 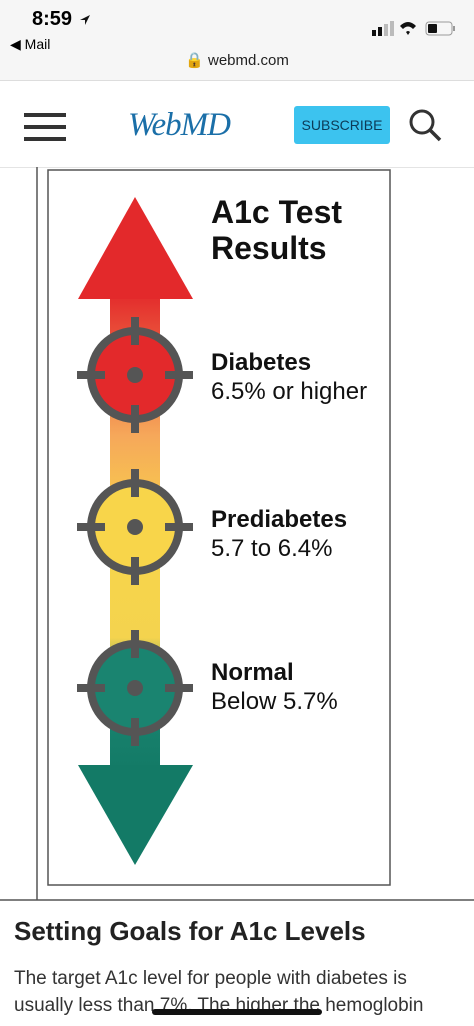 What do you see at coordinates (279, 519) in the screenshot?
I see `level-label: Prediabetes` at bounding box center [279, 519].